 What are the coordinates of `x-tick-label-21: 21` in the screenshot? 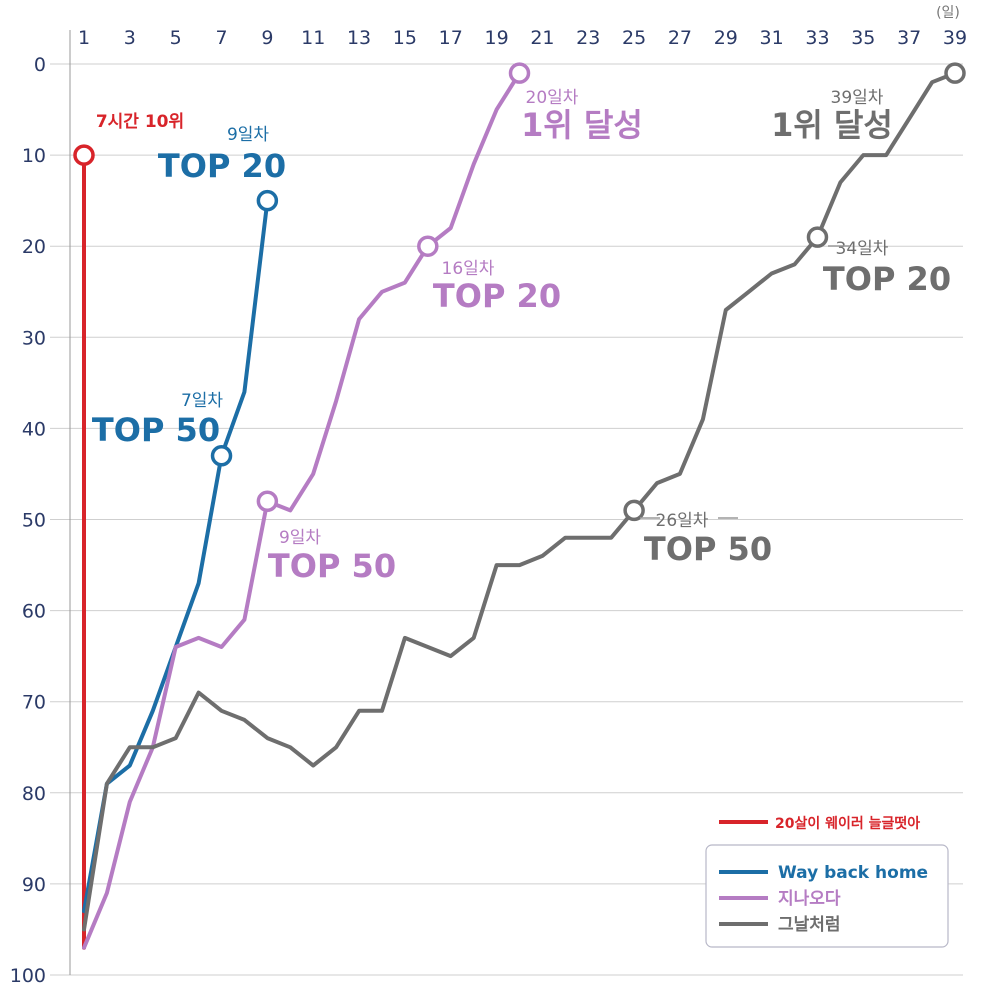 It's located at (542, 38).